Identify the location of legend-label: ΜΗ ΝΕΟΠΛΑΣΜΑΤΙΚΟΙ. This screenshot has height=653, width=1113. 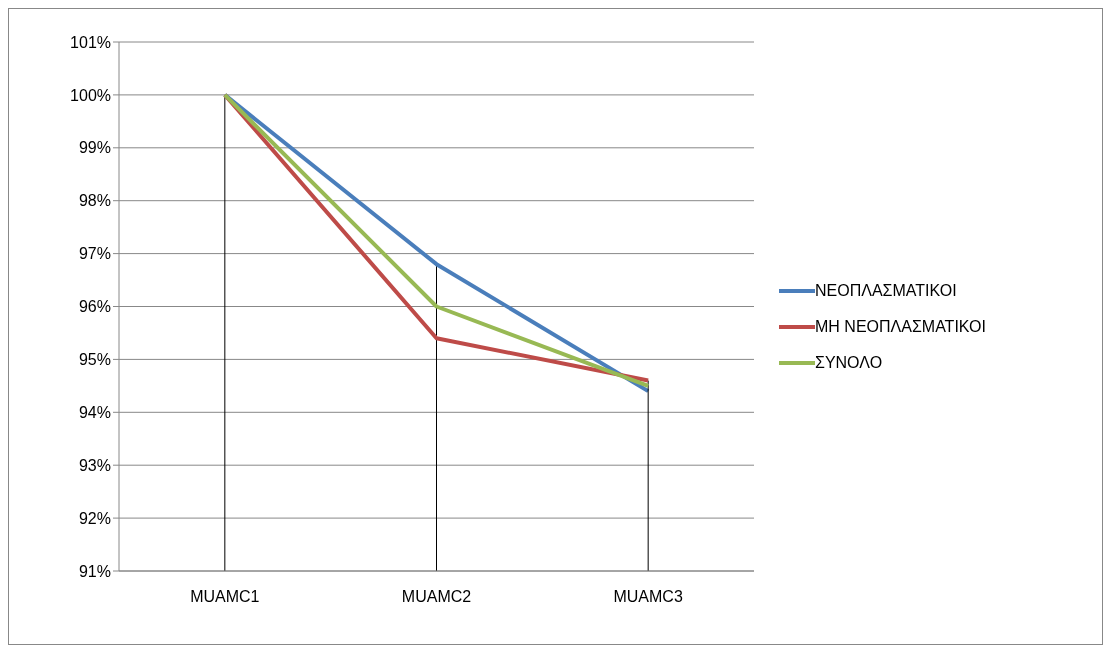
(900, 326).